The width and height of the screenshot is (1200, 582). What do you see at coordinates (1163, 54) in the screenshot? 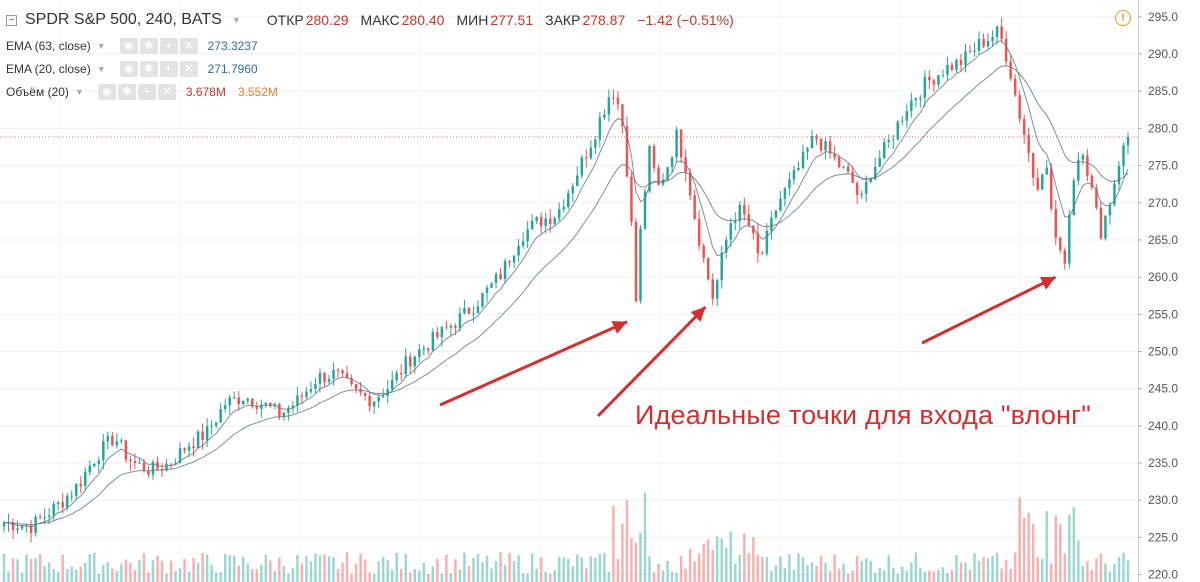
I see `axis-tick-label: 290.0` at bounding box center [1163, 54].